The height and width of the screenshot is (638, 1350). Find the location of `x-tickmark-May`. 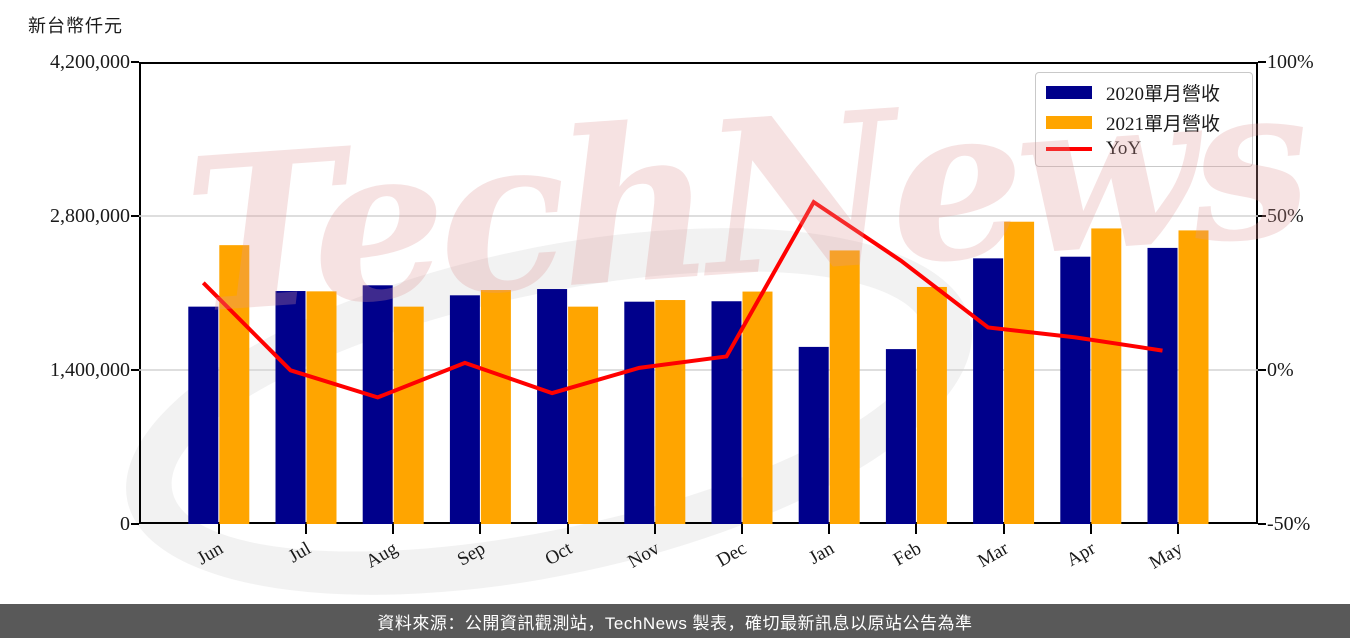

x-tickmark-May is located at coordinates (1178, 529).